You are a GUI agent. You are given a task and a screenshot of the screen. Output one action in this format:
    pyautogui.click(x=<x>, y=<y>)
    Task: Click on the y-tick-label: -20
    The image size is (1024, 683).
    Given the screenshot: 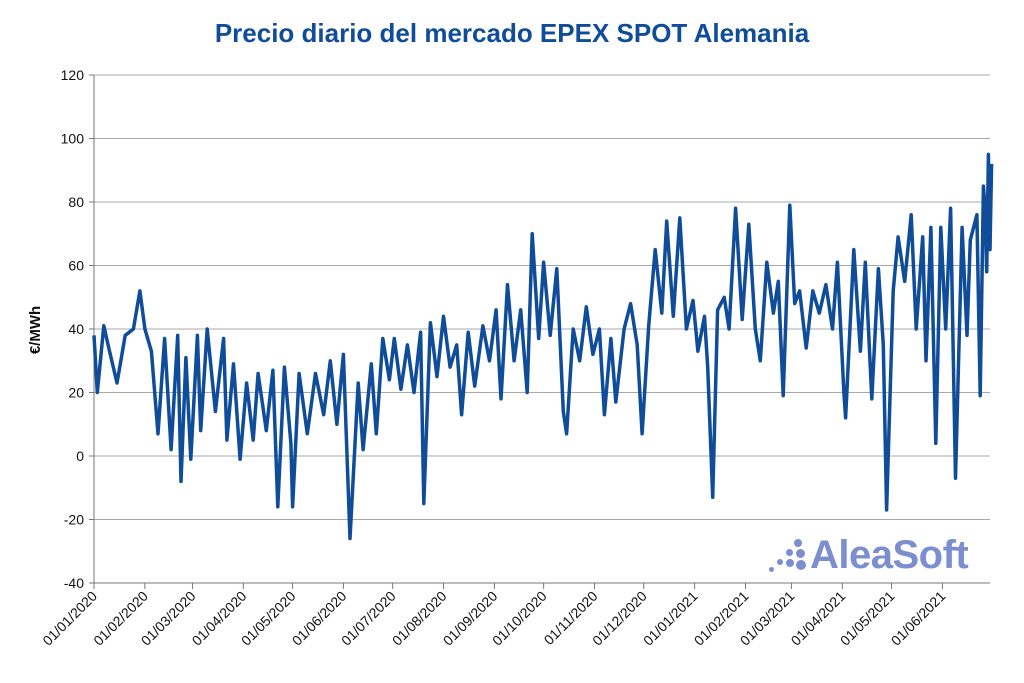 What is the action you would take?
    pyautogui.click(x=74, y=520)
    